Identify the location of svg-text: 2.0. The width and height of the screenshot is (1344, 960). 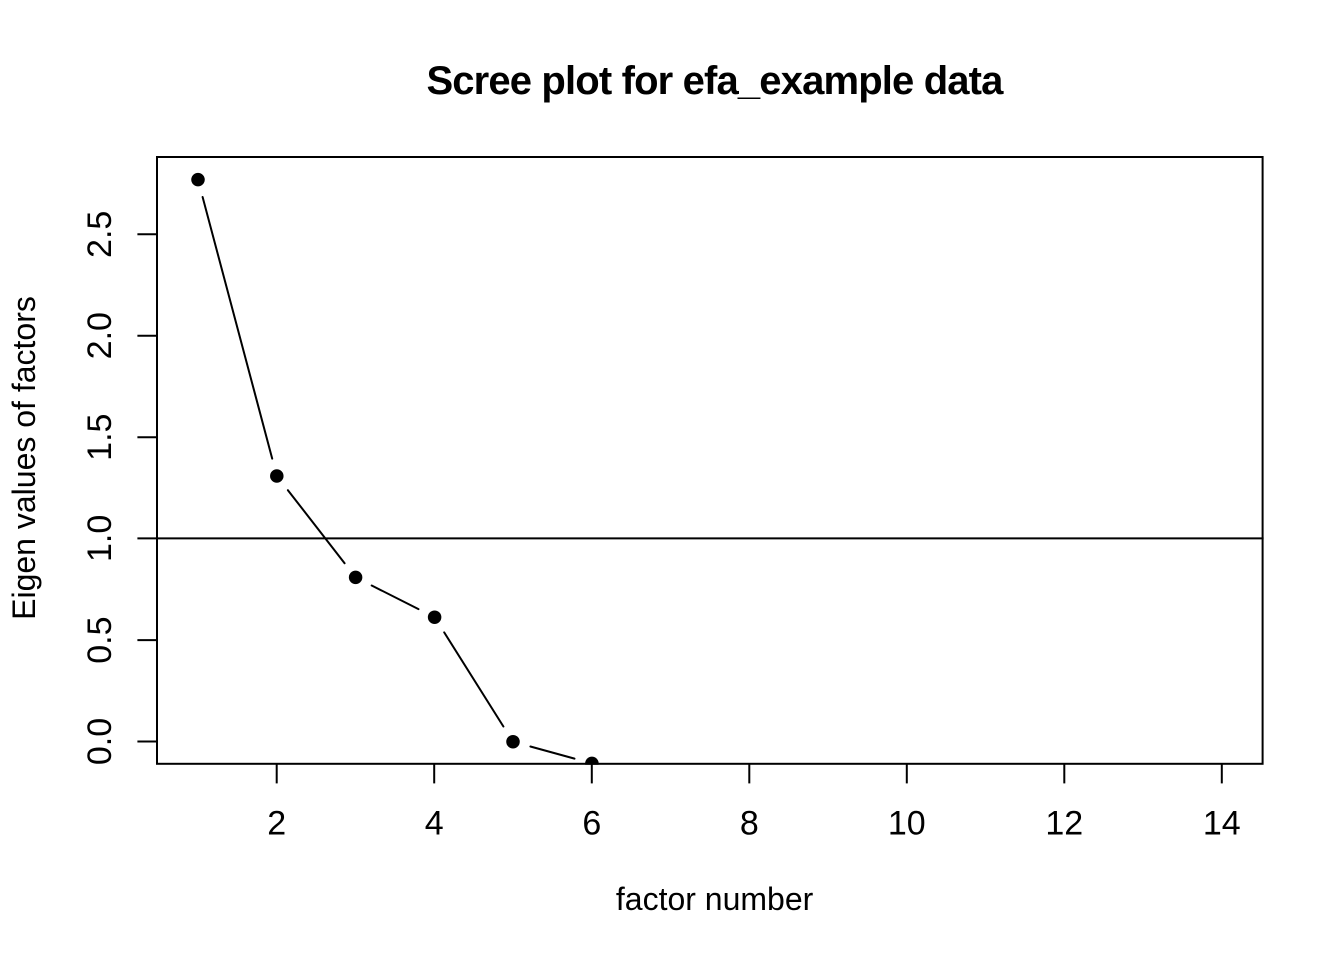
(100, 335).